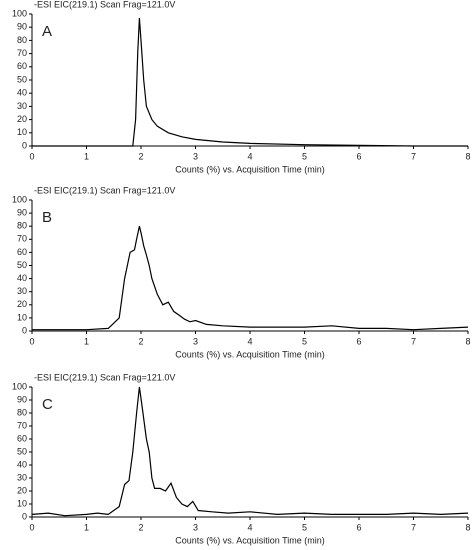  What do you see at coordinates (47, 217) in the screenshot?
I see `panel-letter: B` at bounding box center [47, 217].